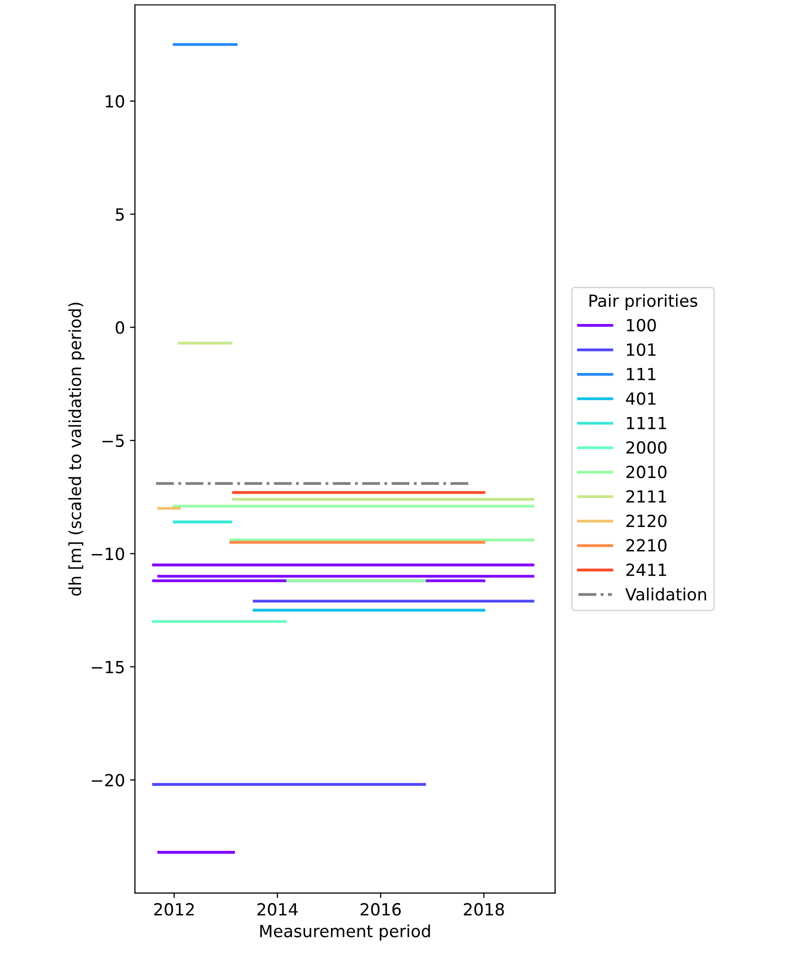 This screenshot has height=976, width=808. Describe the element at coordinates (646, 447) in the screenshot. I see `legend-label: 2000` at that location.